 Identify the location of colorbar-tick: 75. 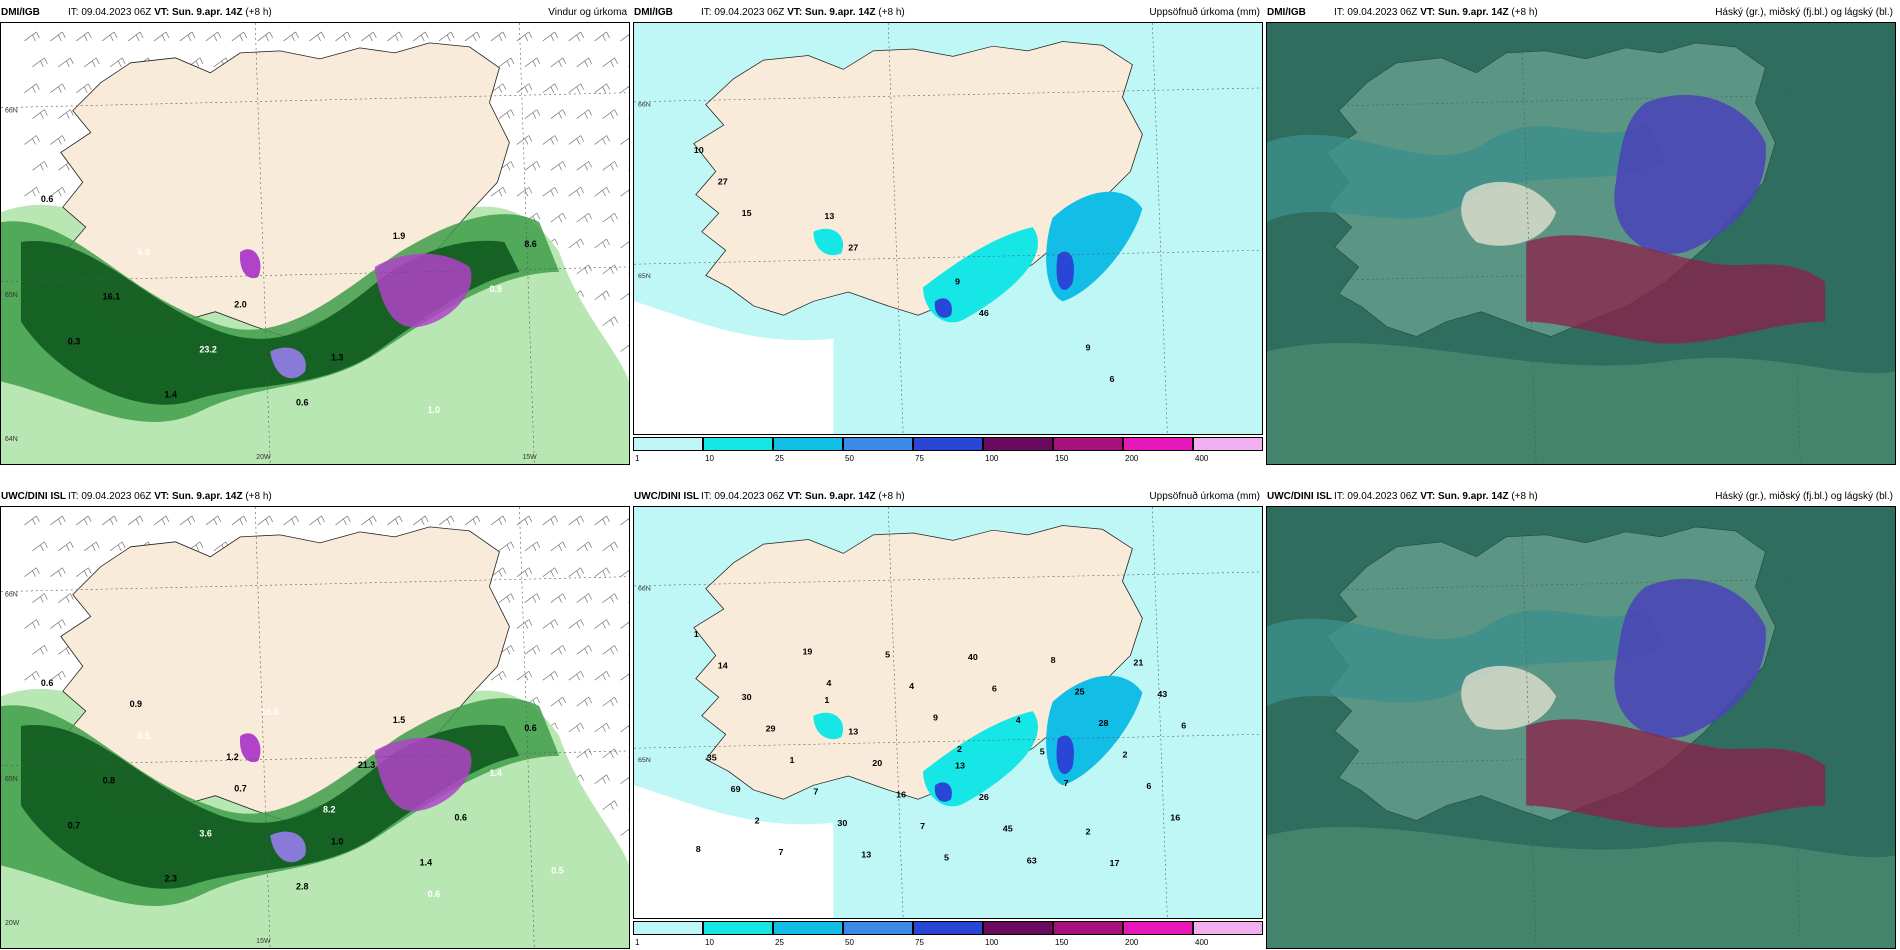
(919, 458).